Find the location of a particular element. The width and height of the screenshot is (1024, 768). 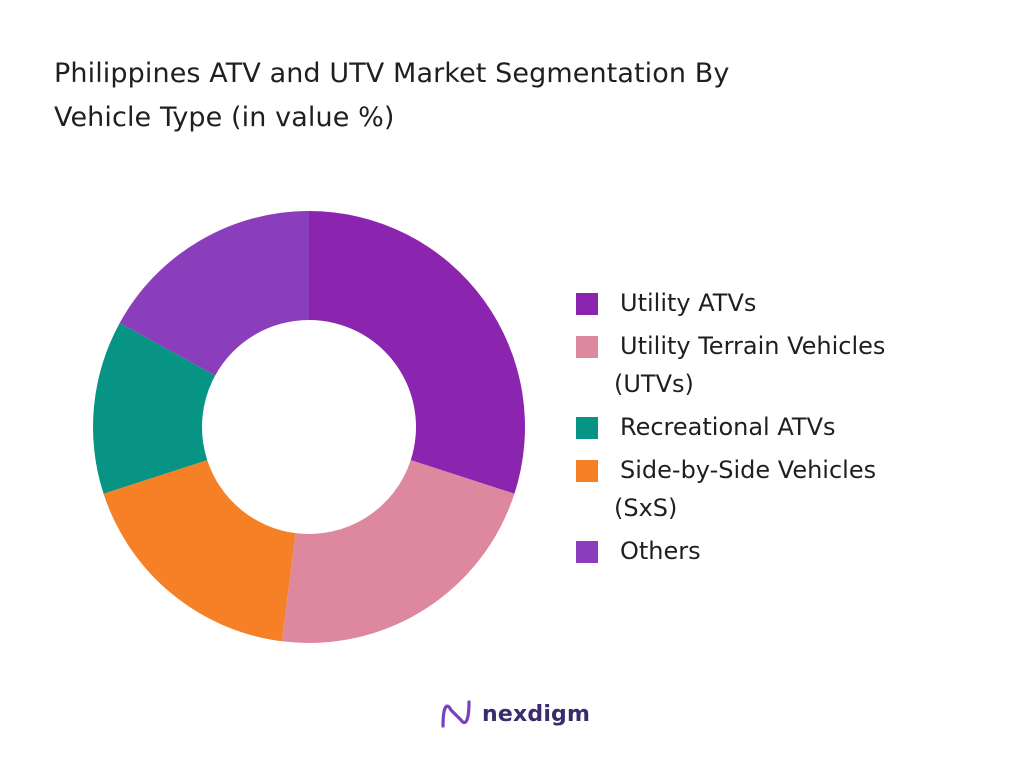

legend-label: Others is located at coordinates (808, 551).